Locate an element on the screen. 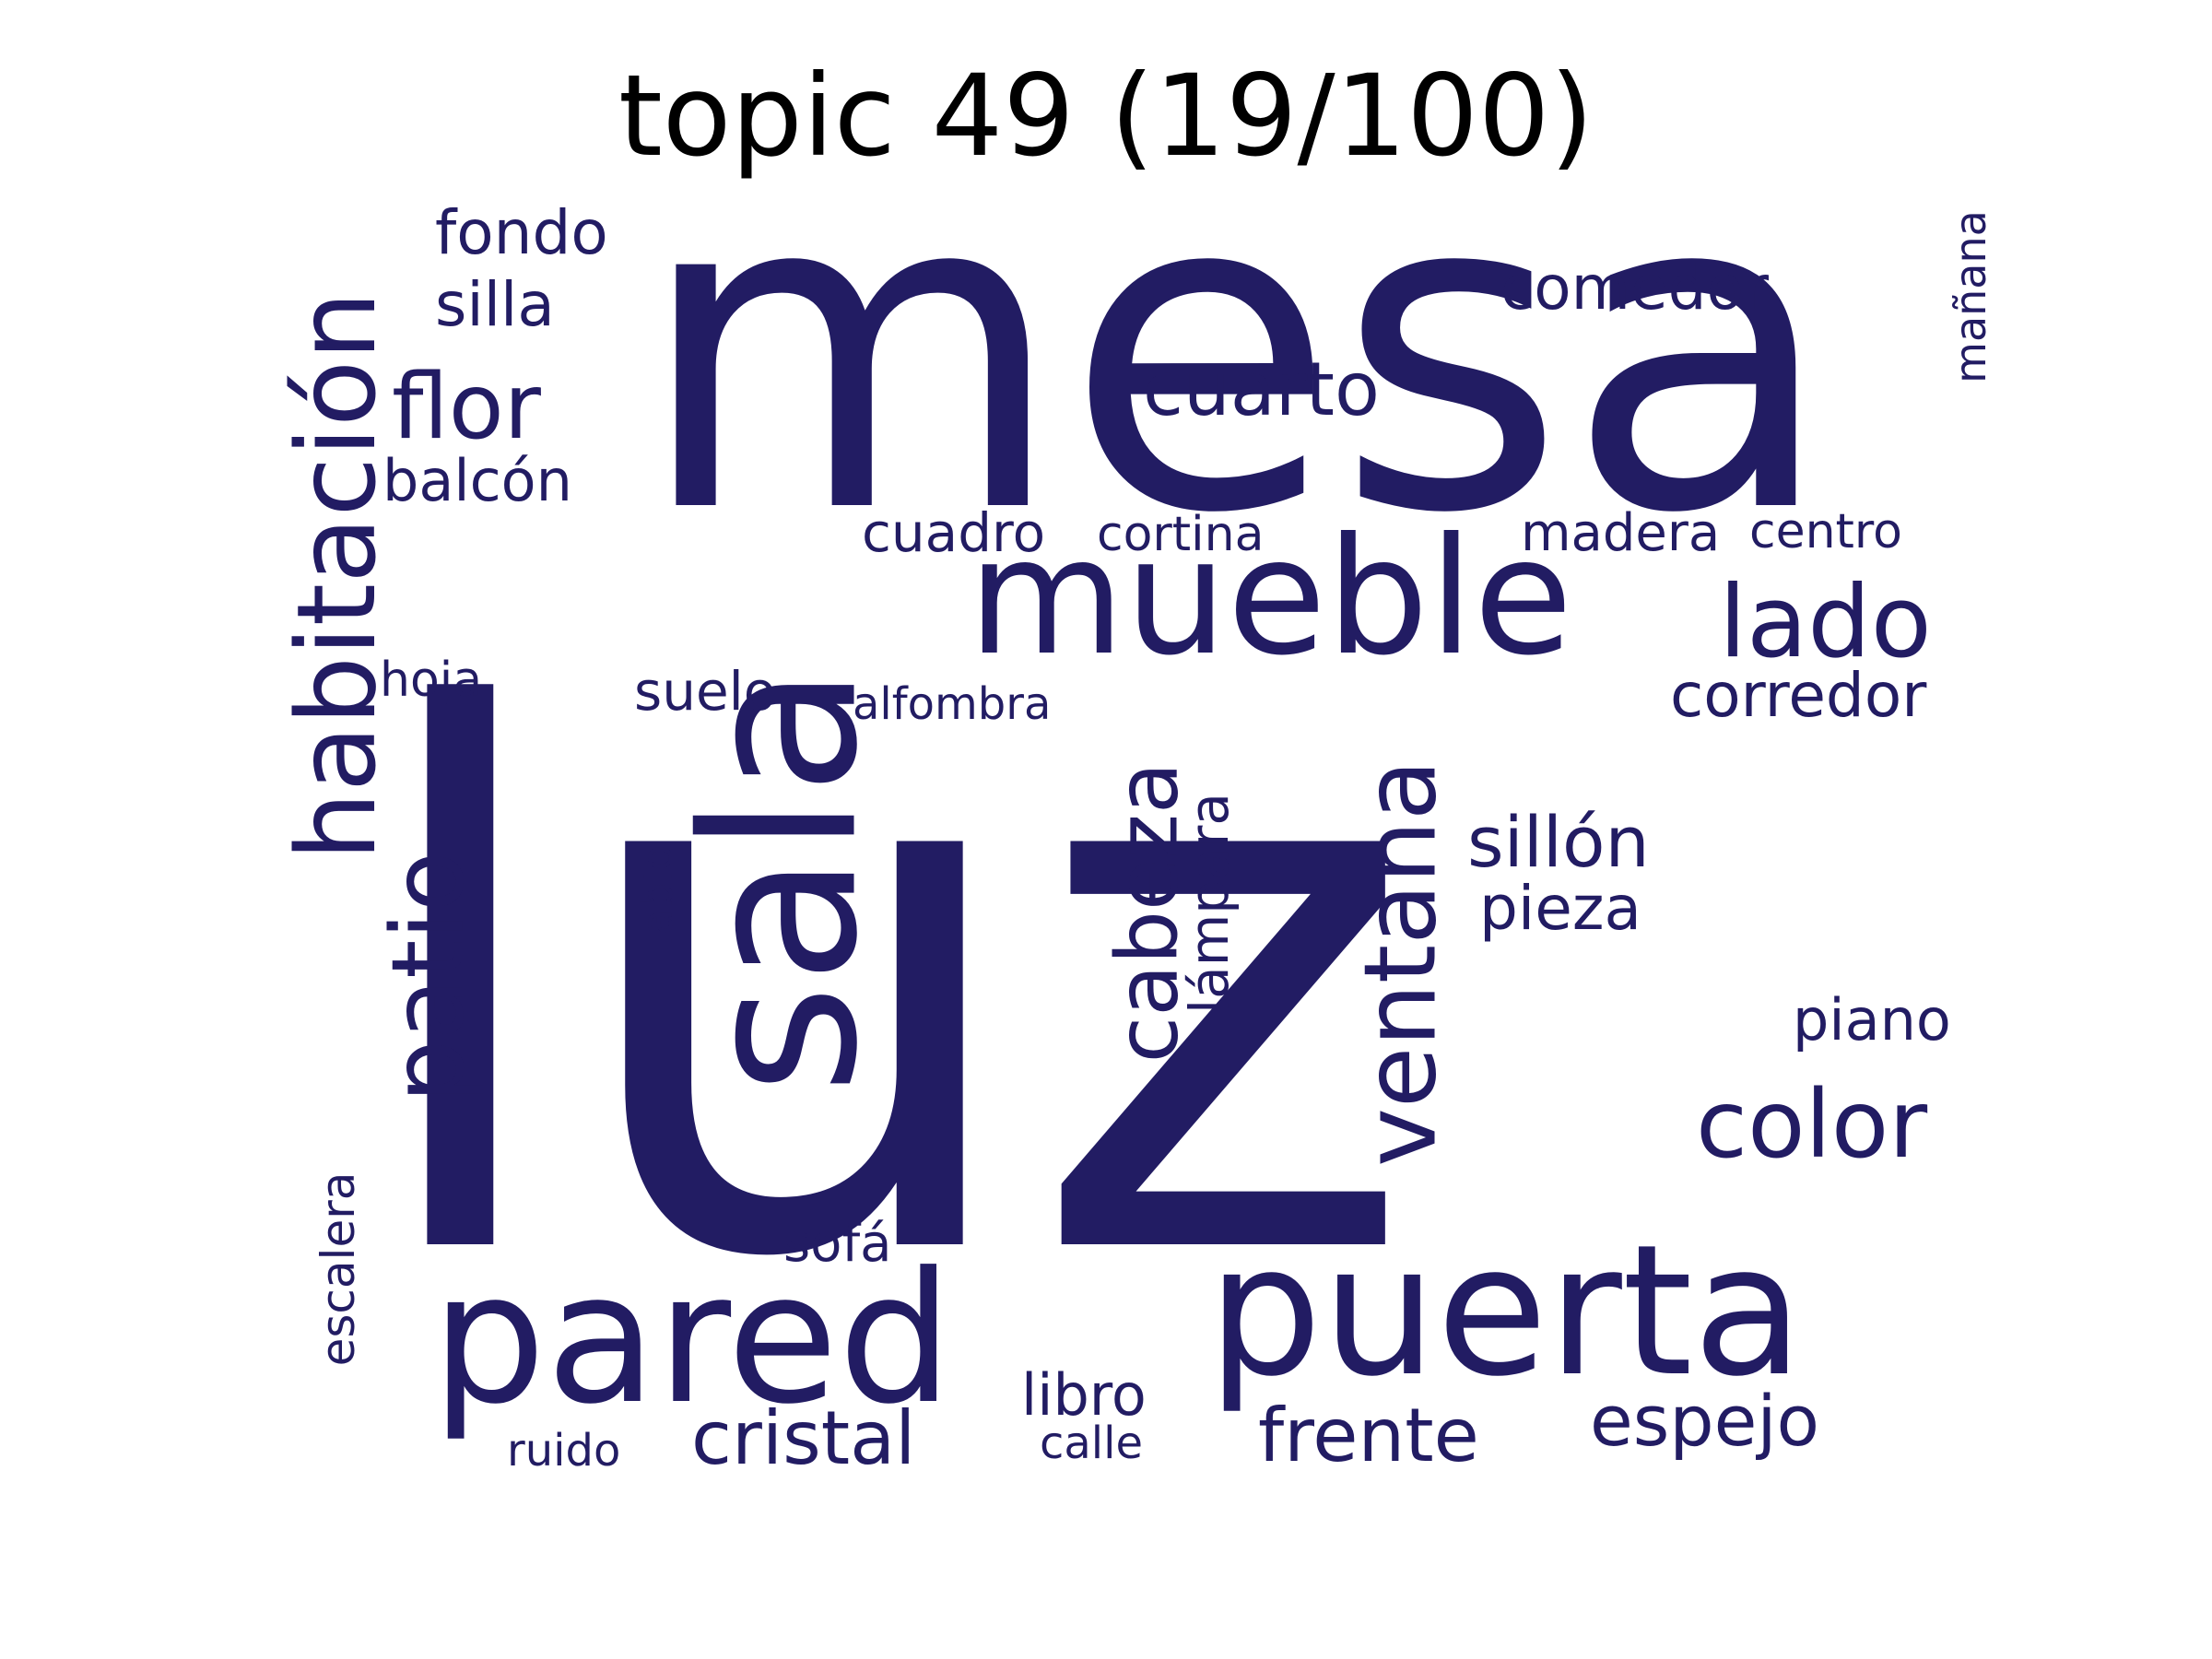 The height and width of the screenshot is (1659, 2212). word-35: alfombra is located at coordinates (952, 704).